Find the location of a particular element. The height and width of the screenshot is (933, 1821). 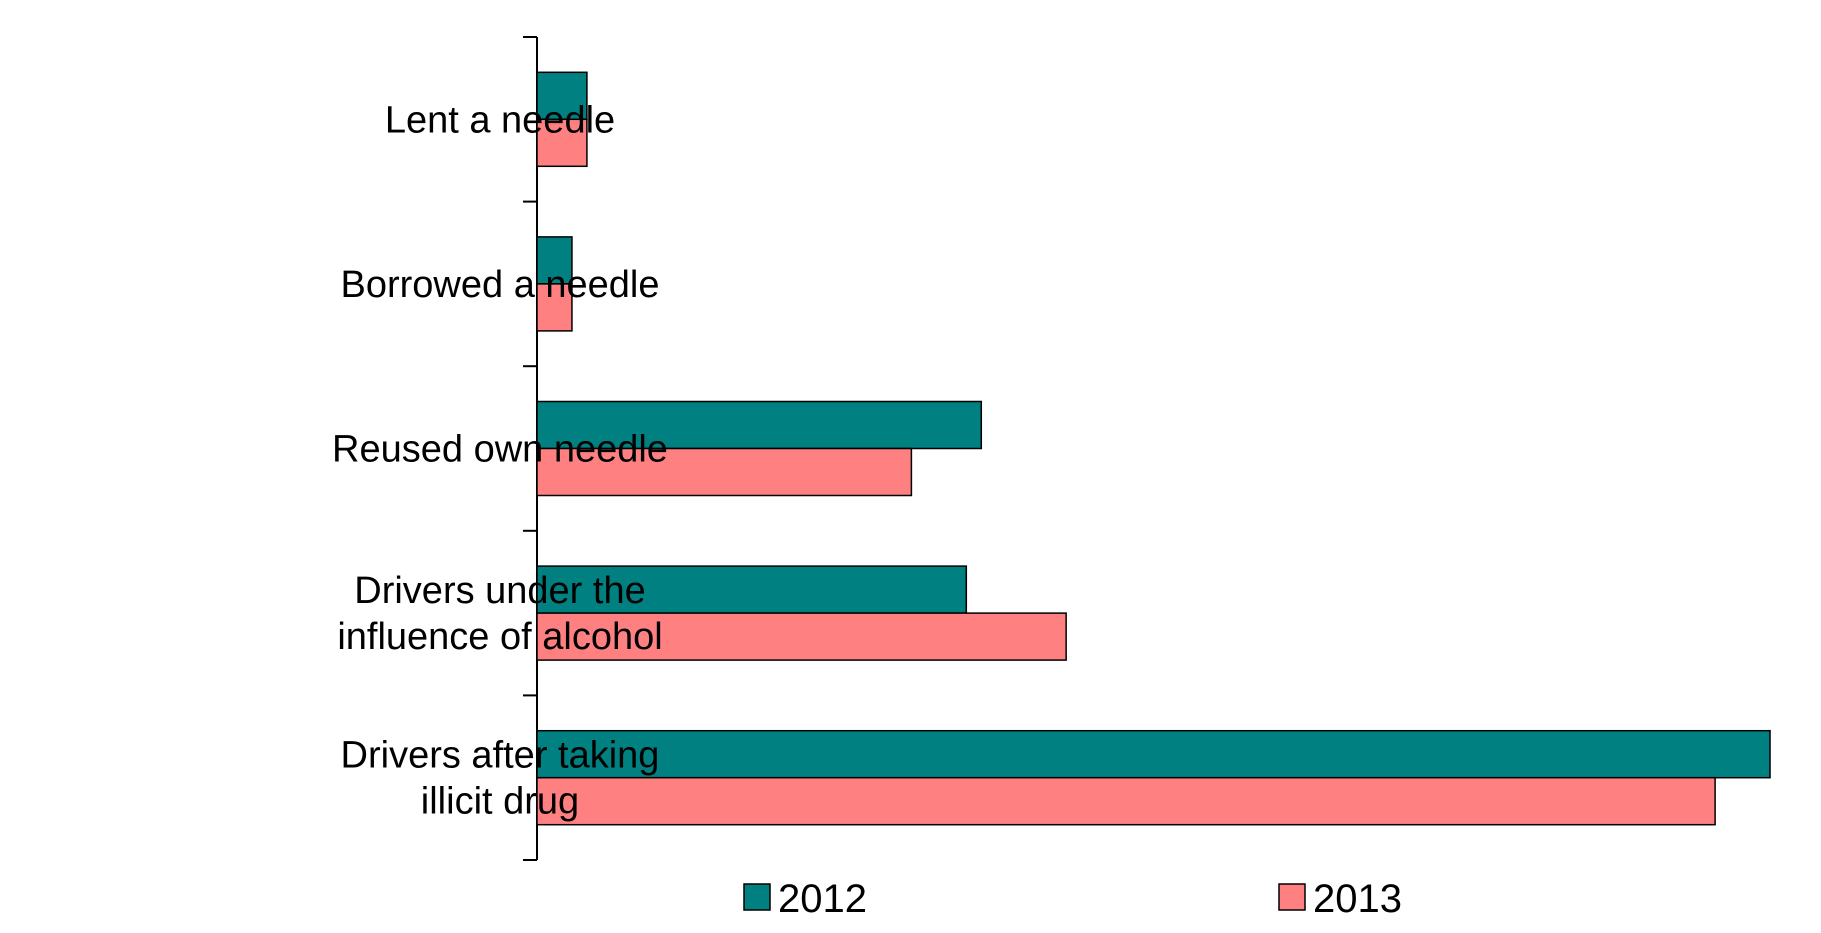

category-label: Drivers under the is located at coordinates (499, 591).